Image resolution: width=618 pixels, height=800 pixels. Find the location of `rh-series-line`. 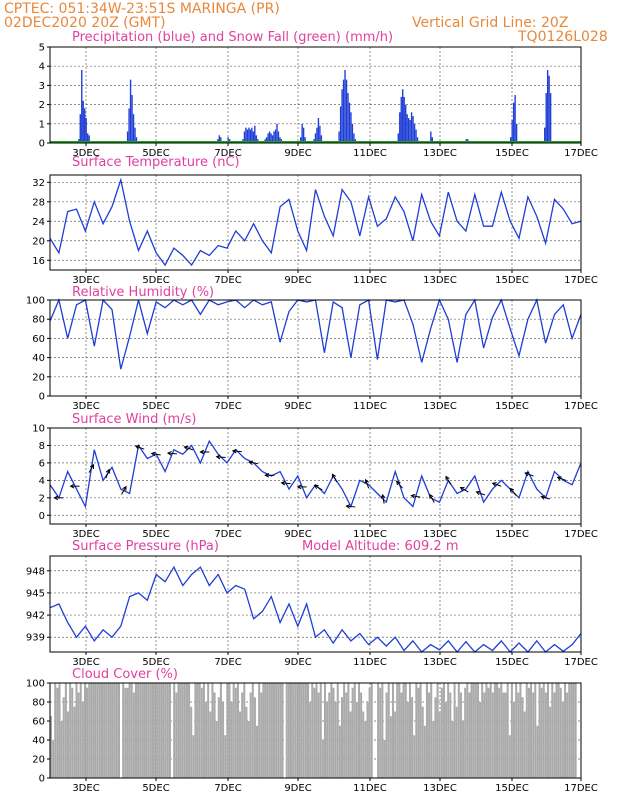

rh-series-line is located at coordinates (315, 333).